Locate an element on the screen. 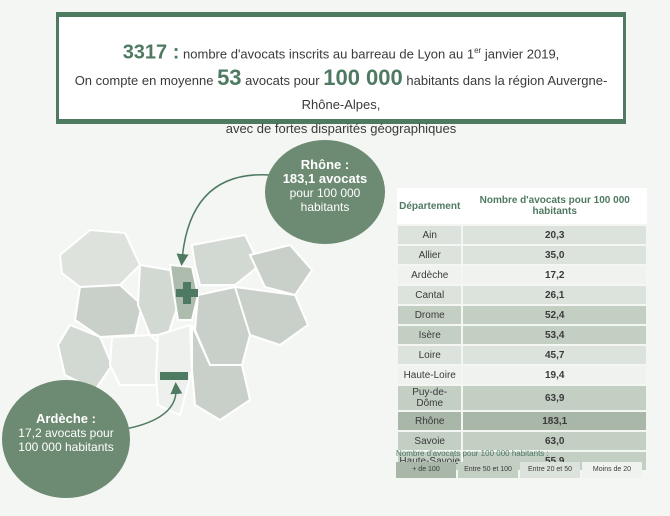 The width and height of the screenshot is (670, 516). department-value: 26,1 is located at coordinates (554, 295).